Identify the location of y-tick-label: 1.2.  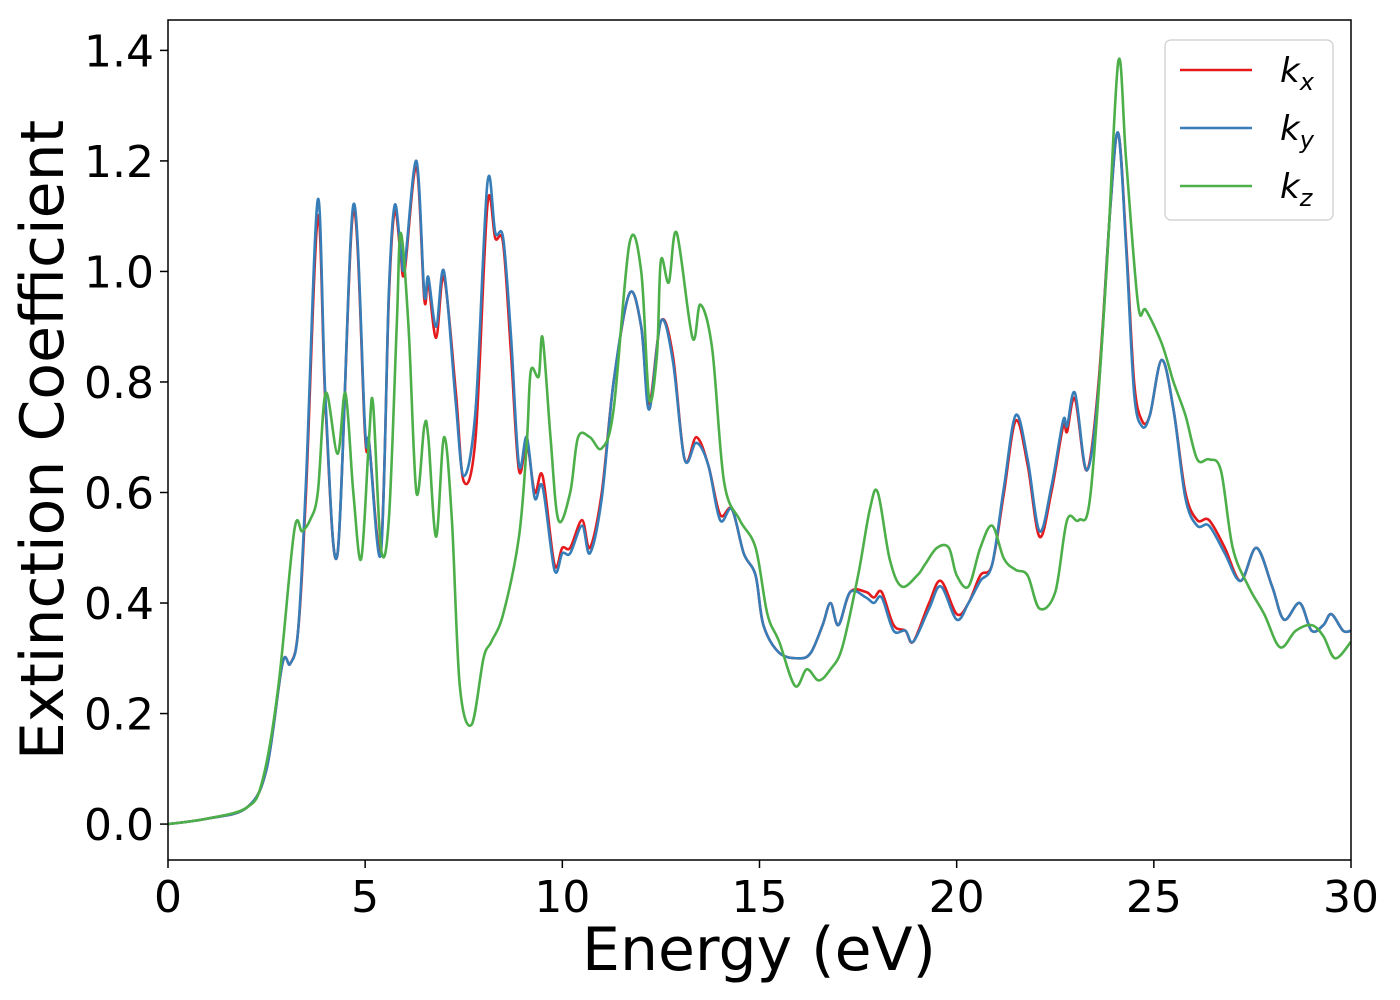
(119, 162).